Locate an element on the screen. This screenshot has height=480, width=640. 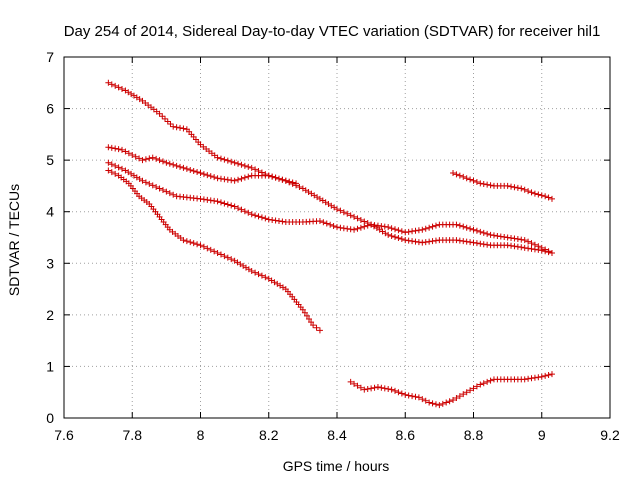
x-tick-label: 7.8 is located at coordinates (133, 435).